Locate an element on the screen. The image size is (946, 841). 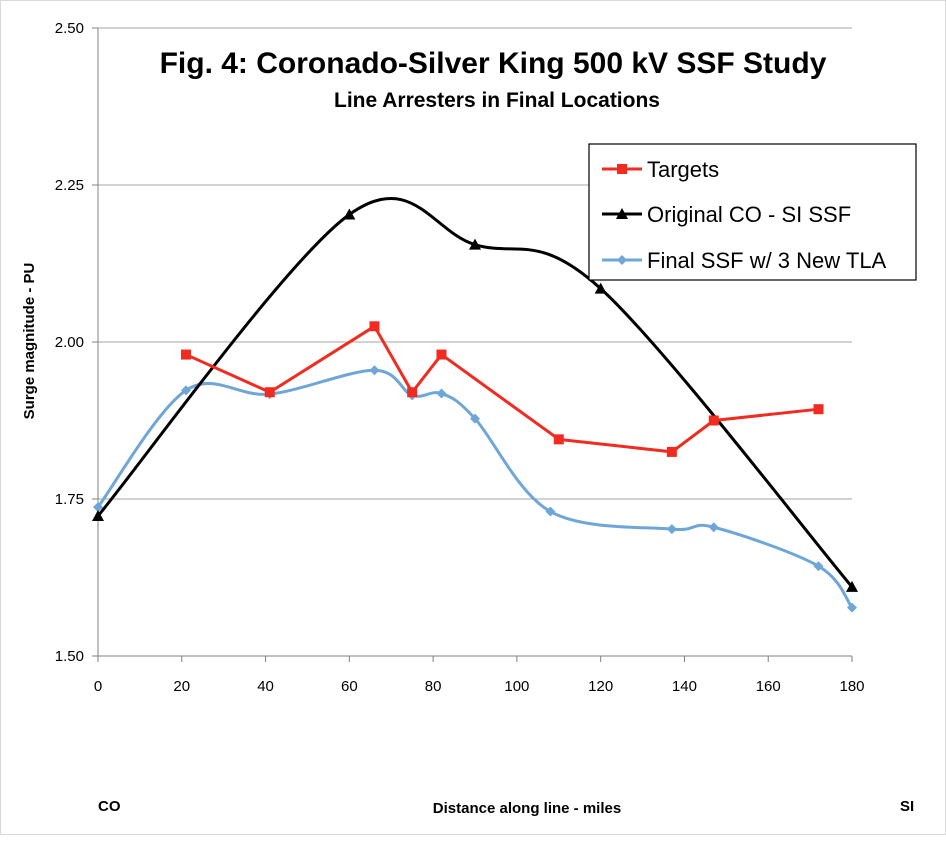
series-targets is located at coordinates (502, 389).